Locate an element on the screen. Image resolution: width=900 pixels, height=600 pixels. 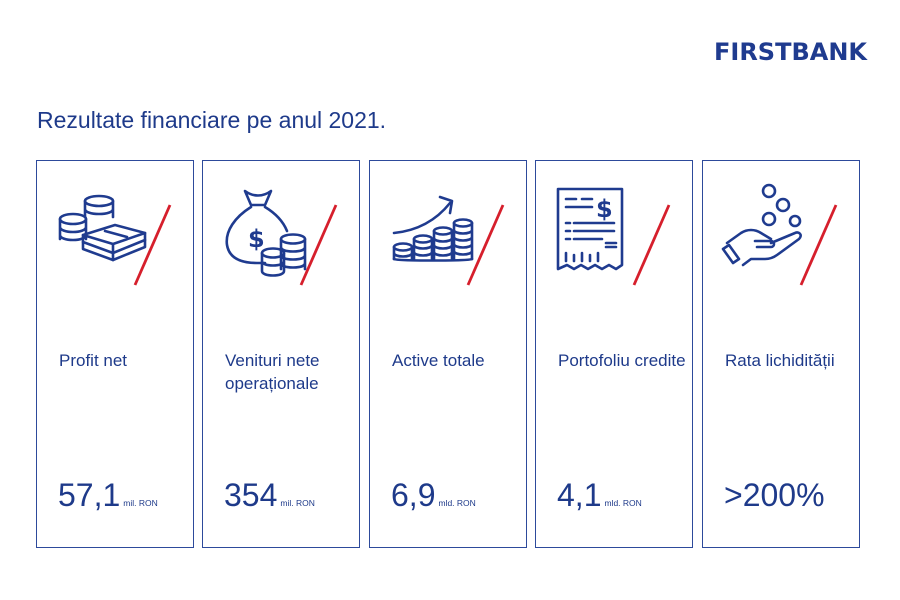
card-portofoliu-credite: $ Portofoliu credite 4,1 mld. RON is located at coordinates (614, 354).